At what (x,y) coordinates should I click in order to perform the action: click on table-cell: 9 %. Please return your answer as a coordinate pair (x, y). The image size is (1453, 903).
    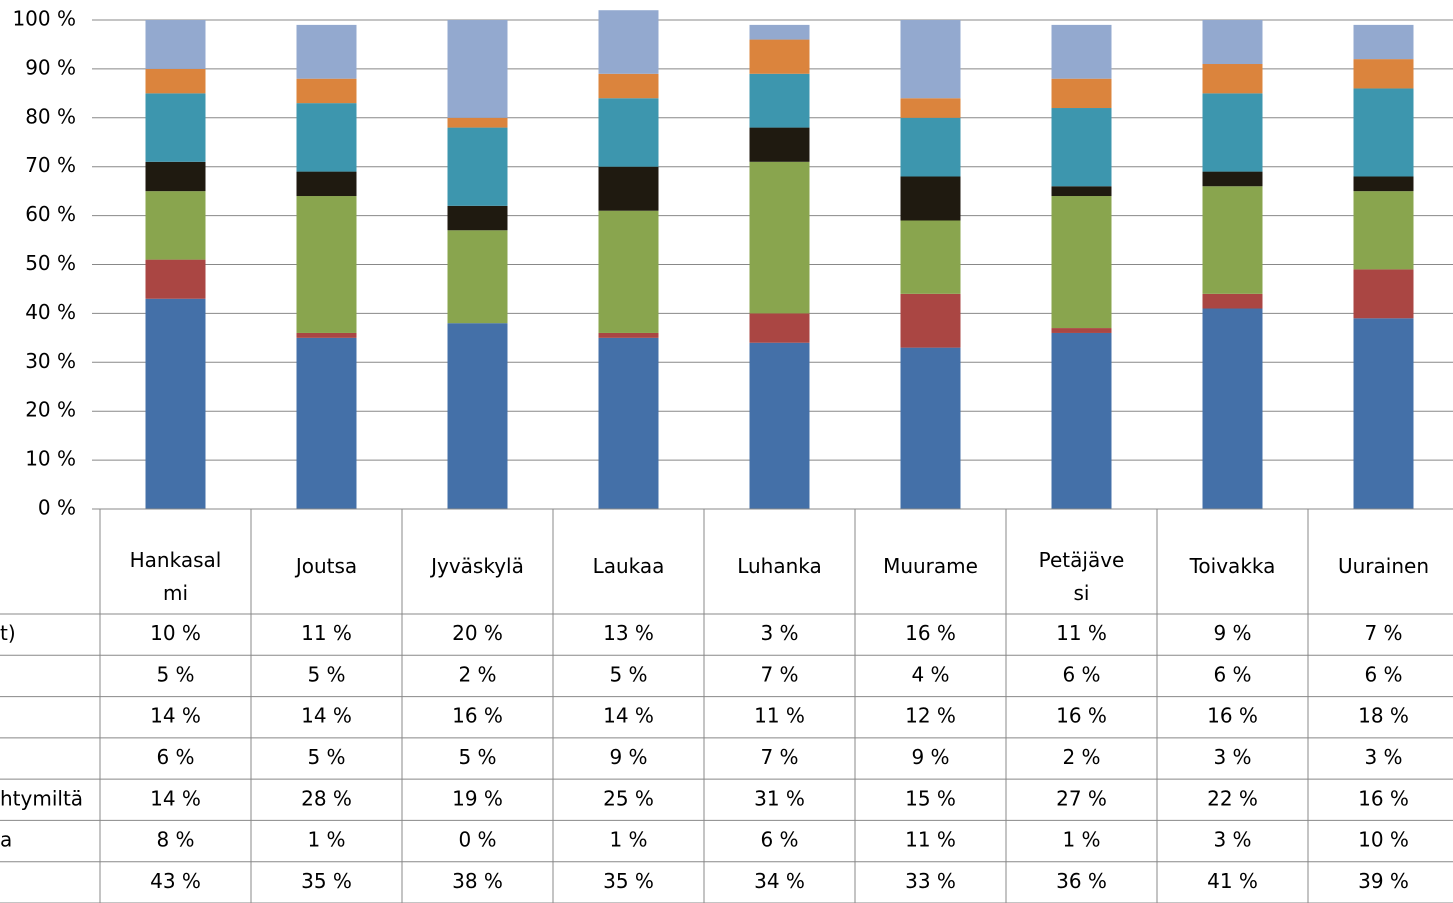
    Looking at the image, I should click on (930, 757).